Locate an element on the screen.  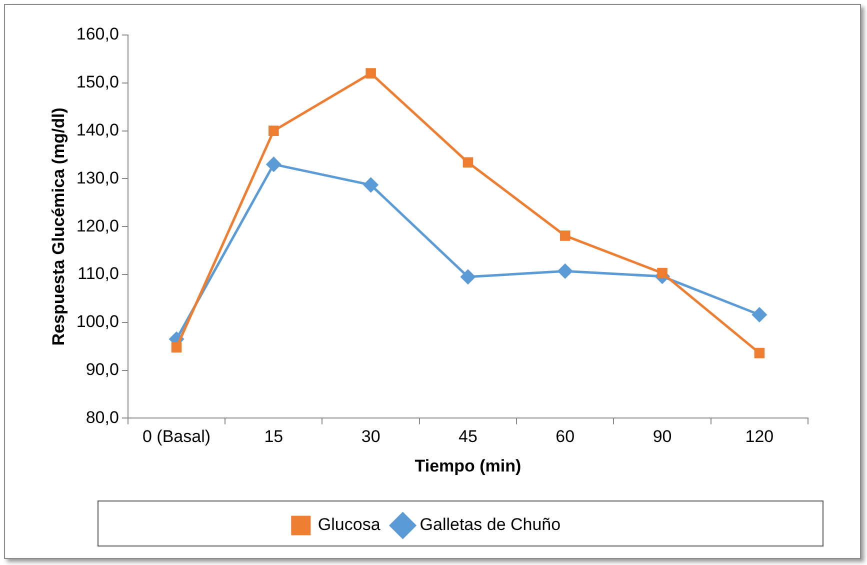
x-tick-label: 30 is located at coordinates (370, 436).